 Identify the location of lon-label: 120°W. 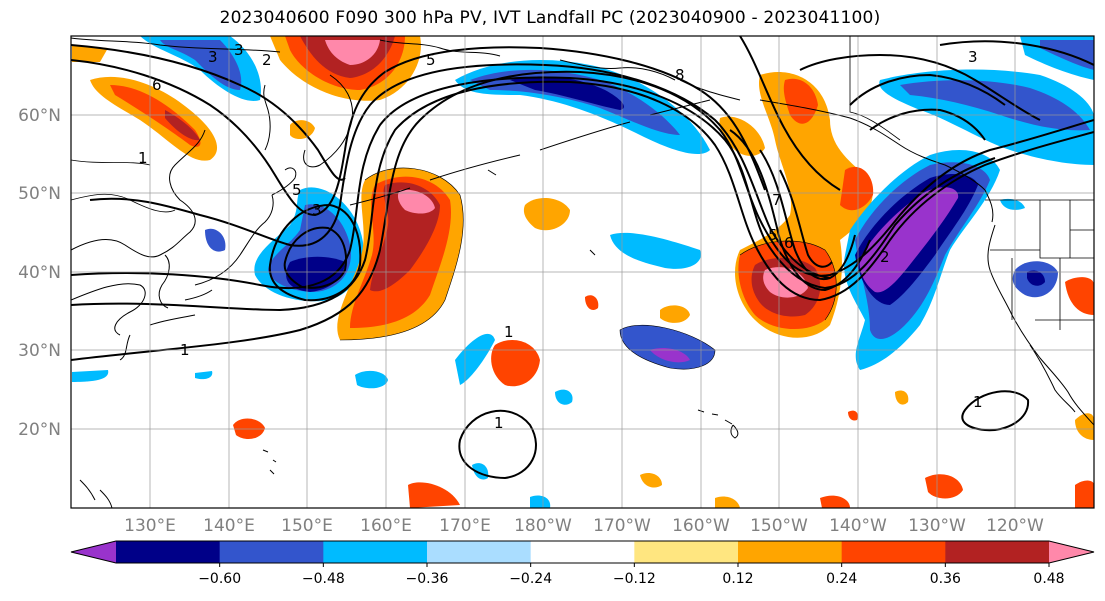
(1015, 526).